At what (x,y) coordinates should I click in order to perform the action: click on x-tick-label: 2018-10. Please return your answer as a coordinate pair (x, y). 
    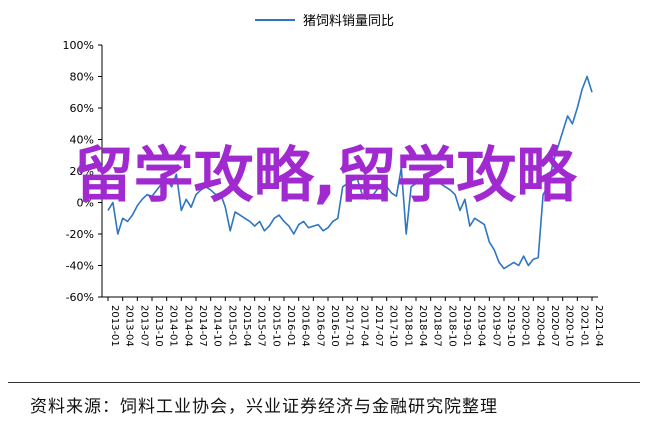
    Looking at the image, I should click on (451, 326).